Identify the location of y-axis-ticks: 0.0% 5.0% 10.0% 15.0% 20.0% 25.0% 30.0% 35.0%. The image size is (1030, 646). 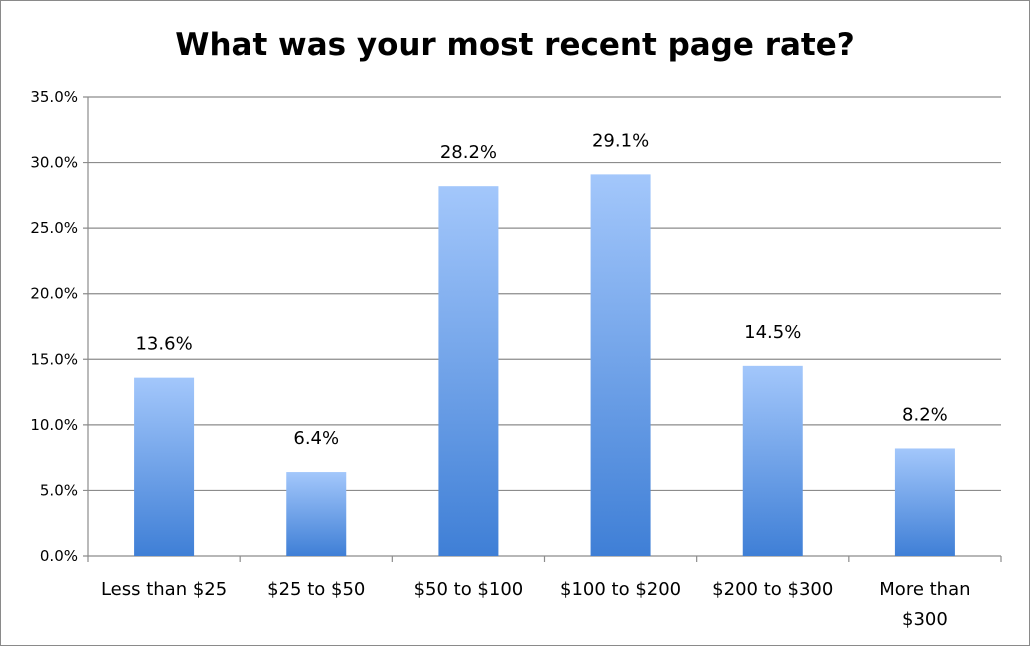
(54, 326).